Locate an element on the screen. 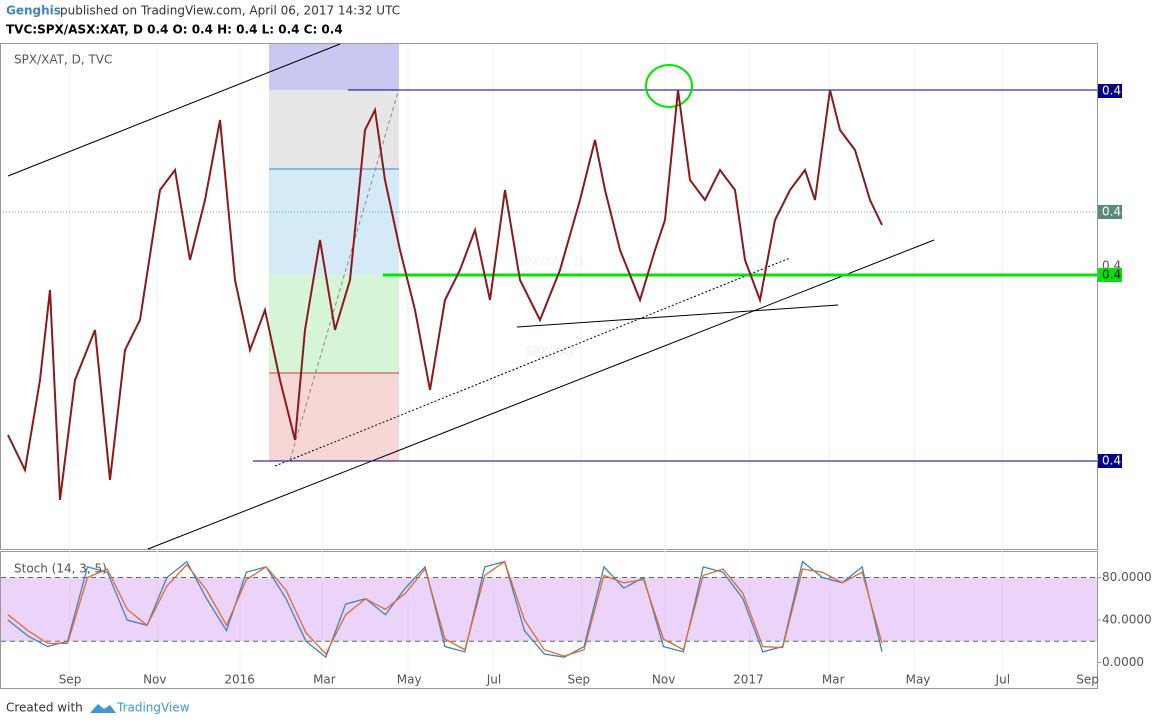 The image size is (1154, 725). stoch-band is located at coordinates (549, 609).